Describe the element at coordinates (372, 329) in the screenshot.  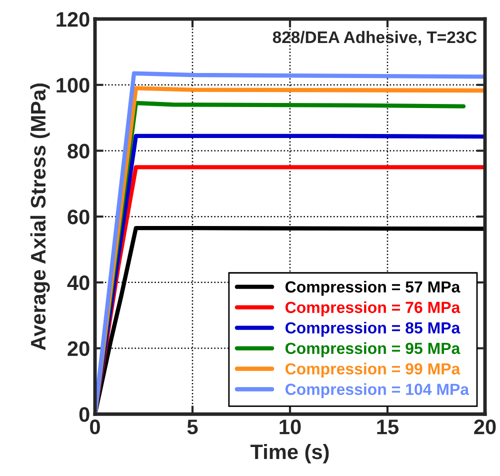
I see `legend-label: Compression = 85 MPa` at that location.